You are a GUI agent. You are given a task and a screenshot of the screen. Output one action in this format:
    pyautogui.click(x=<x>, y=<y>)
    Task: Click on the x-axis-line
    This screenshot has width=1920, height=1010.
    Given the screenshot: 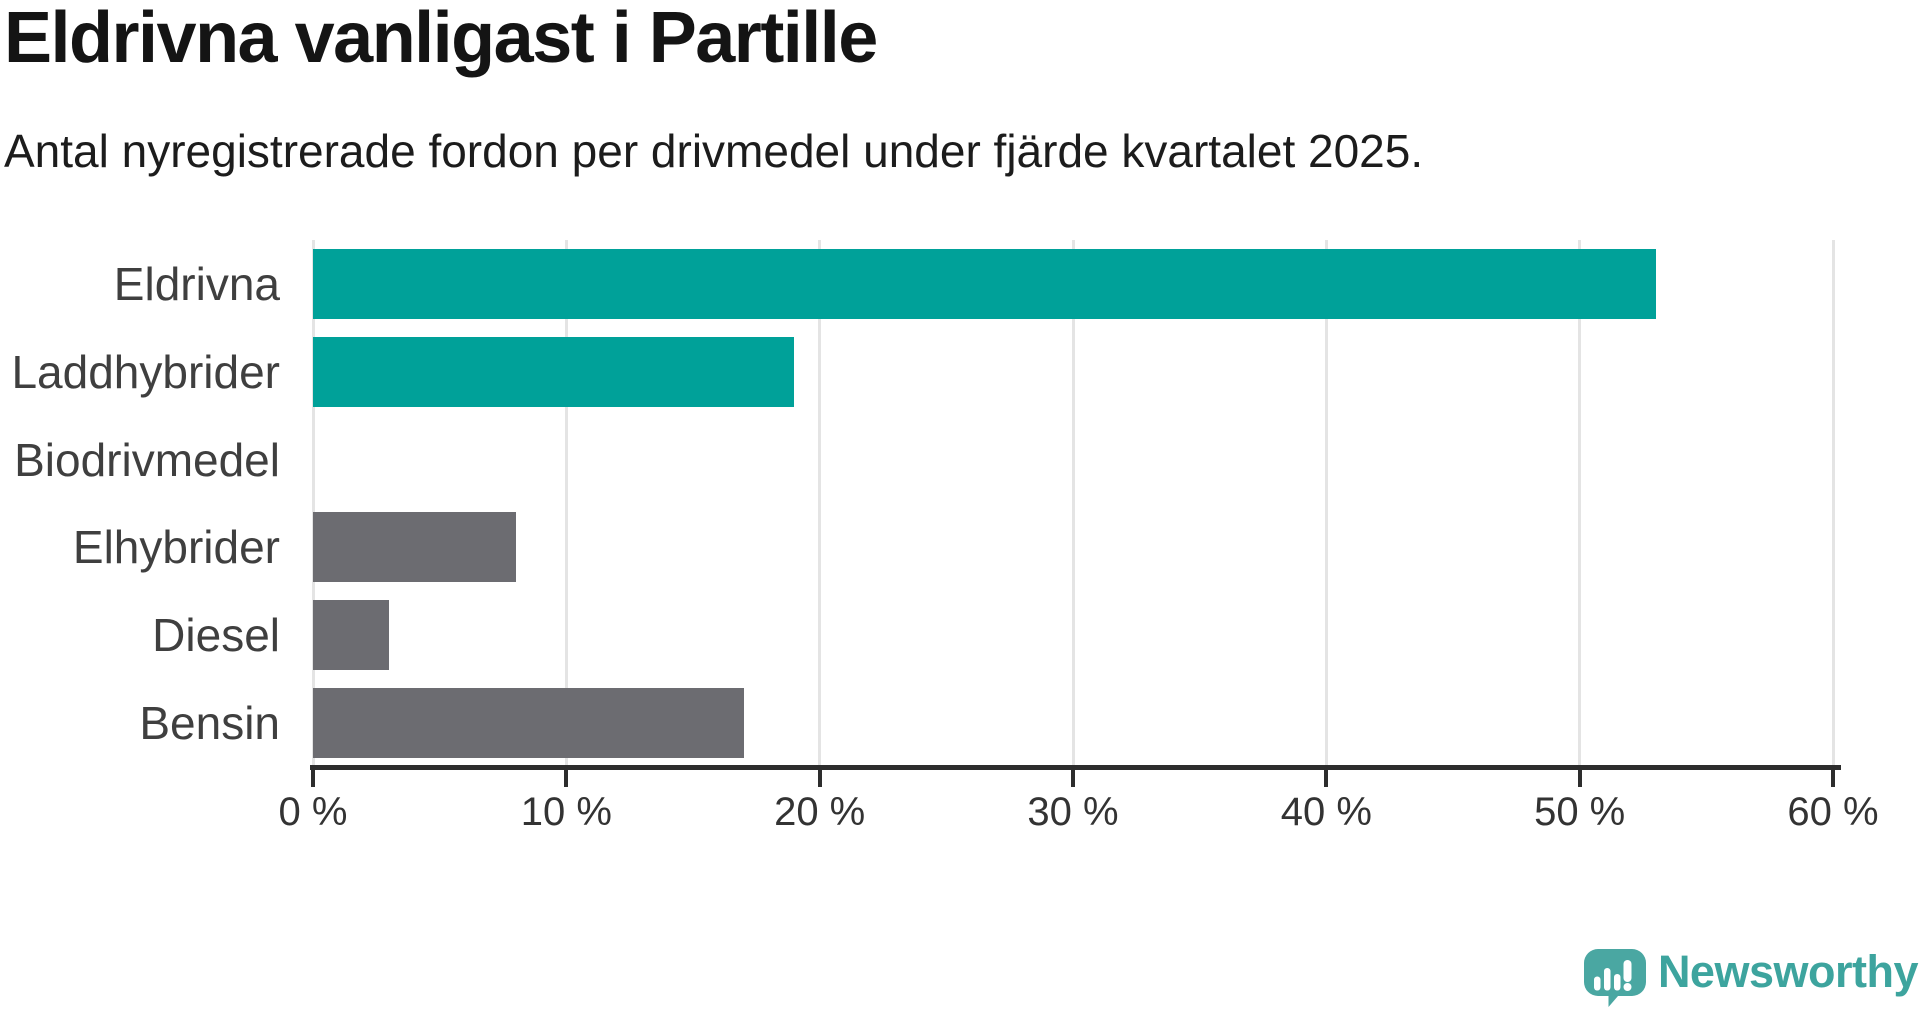 What is the action you would take?
    pyautogui.click(x=1075, y=767)
    